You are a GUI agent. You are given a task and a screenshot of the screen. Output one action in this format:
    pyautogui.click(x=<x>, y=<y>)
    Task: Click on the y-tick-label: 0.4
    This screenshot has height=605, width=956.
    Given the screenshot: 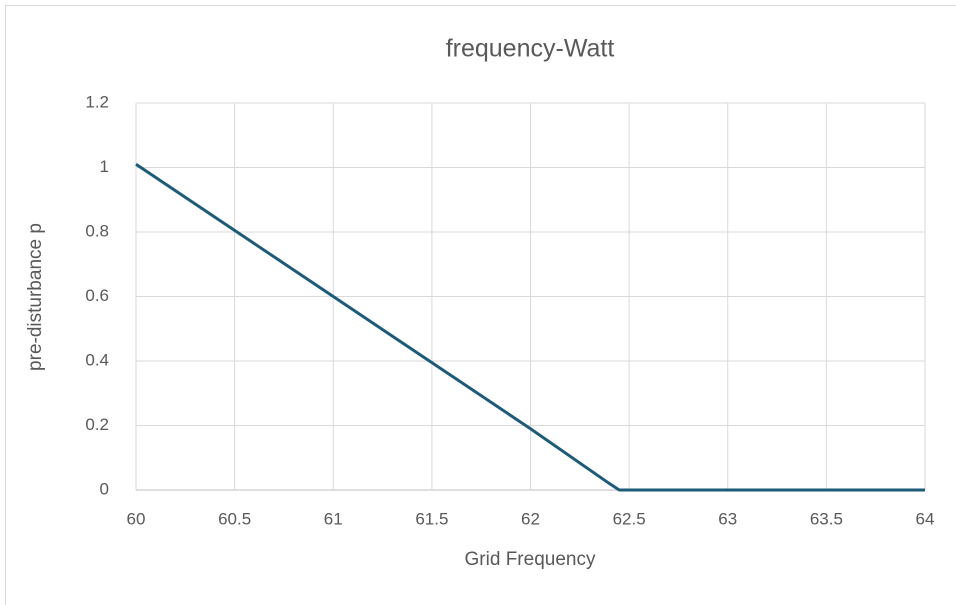 What is the action you would take?
    pyautogui.click(x=97, y=359)
    